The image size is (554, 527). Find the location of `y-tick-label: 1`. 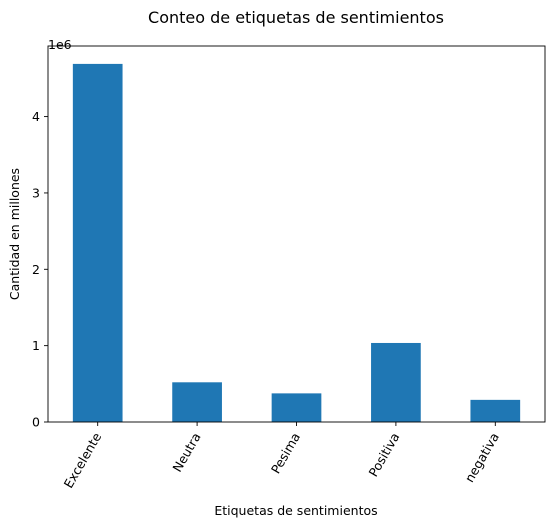

y-tick-label: 1 is located at coordinates (36, 345).